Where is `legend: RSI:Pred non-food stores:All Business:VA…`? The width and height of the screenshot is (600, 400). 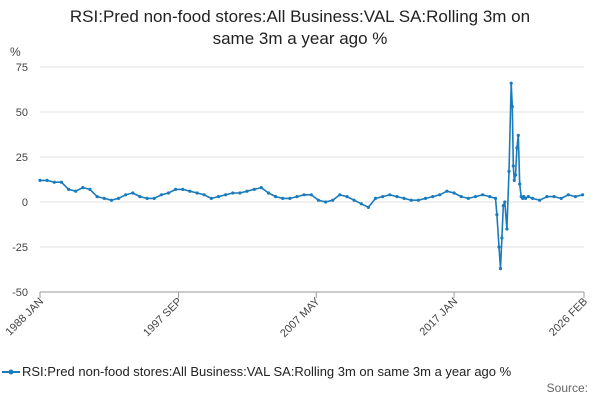 legend: RSI:Pred non-food stores:All Business:VA… is located at coordinates (300, 372).